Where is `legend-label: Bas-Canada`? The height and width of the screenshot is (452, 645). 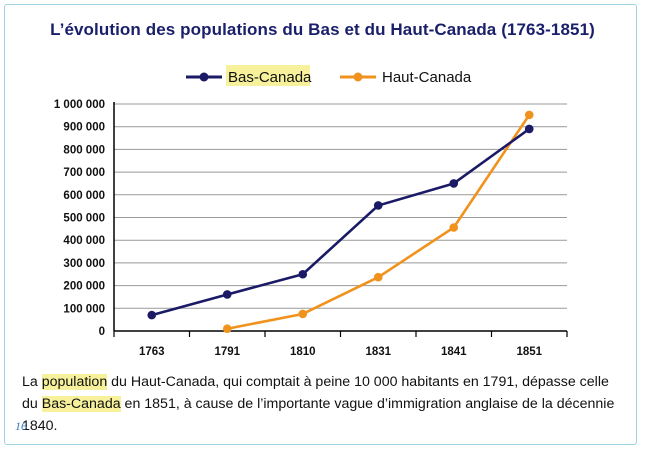 legend-label: Bas-Canada is located at coordinates (270, 77).